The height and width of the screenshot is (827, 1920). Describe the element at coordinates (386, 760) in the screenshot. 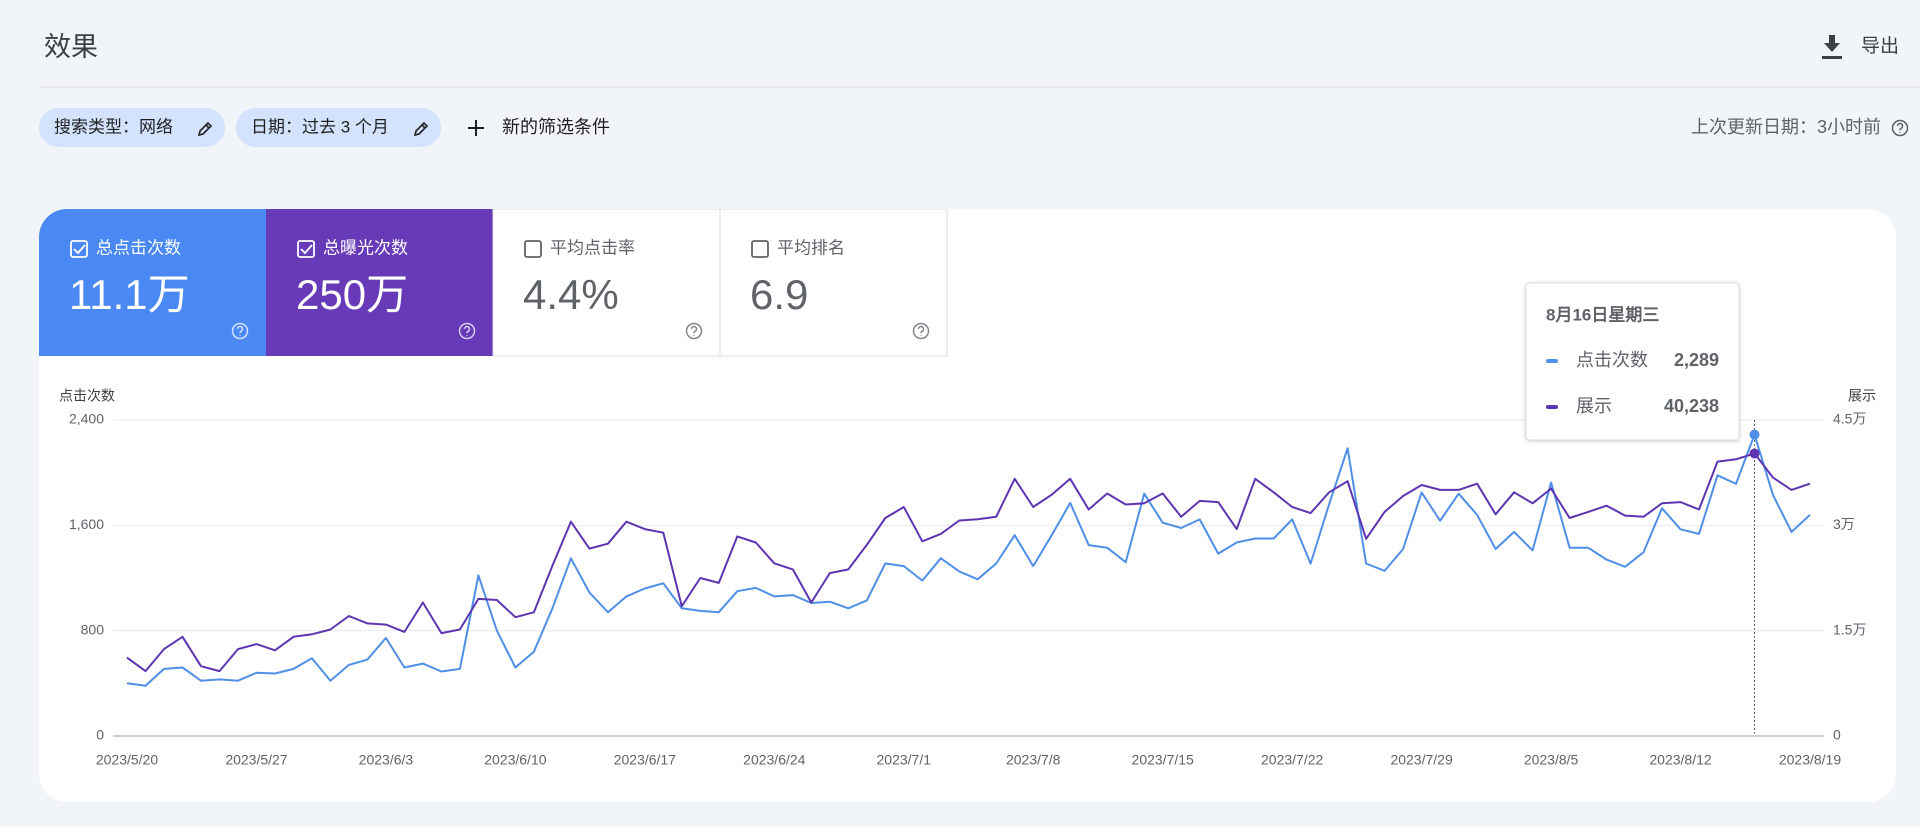

I see `x-tick-label: 2023/6/3` at that location.